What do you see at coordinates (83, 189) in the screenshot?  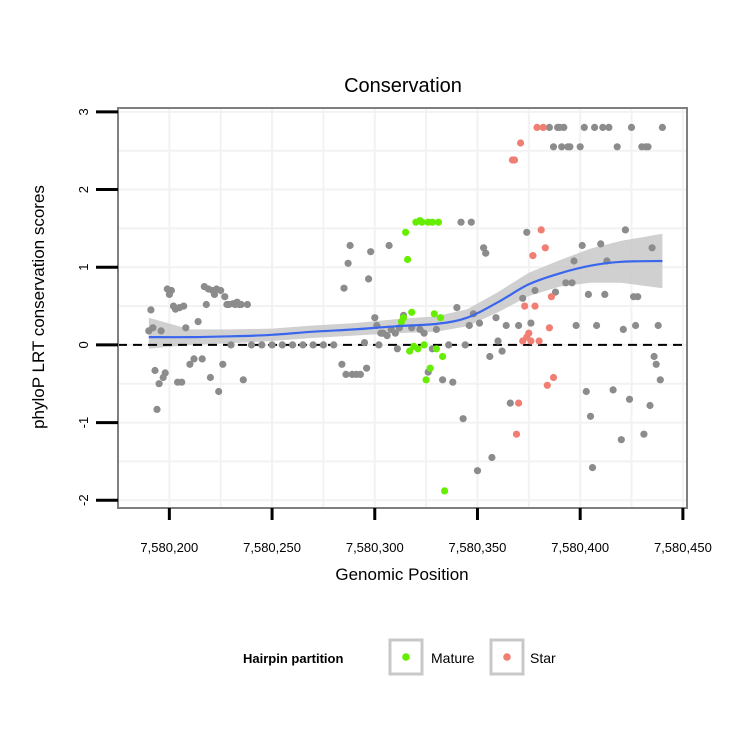 I see `y-tick-label: 2` at bounding box center [83, 189].